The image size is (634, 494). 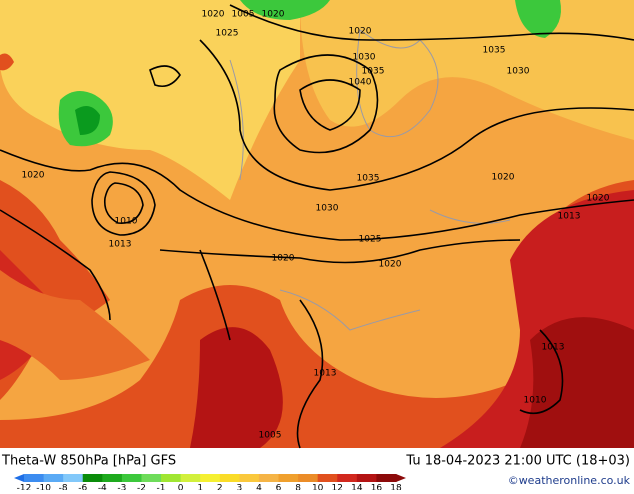 I want to click on legend-label: -2, so click(x=141, y=487).